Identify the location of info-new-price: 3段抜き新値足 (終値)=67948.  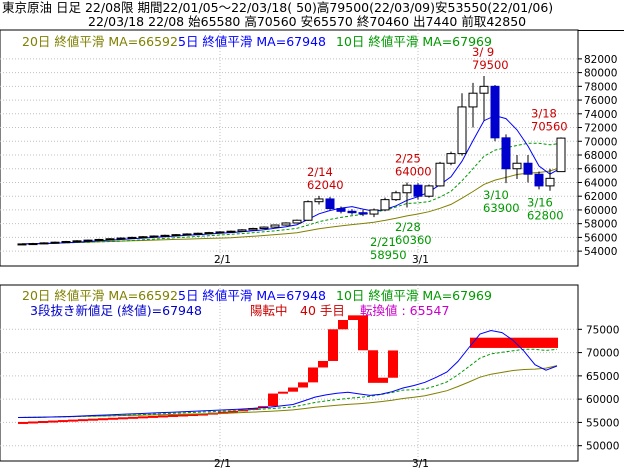
(116, 310).